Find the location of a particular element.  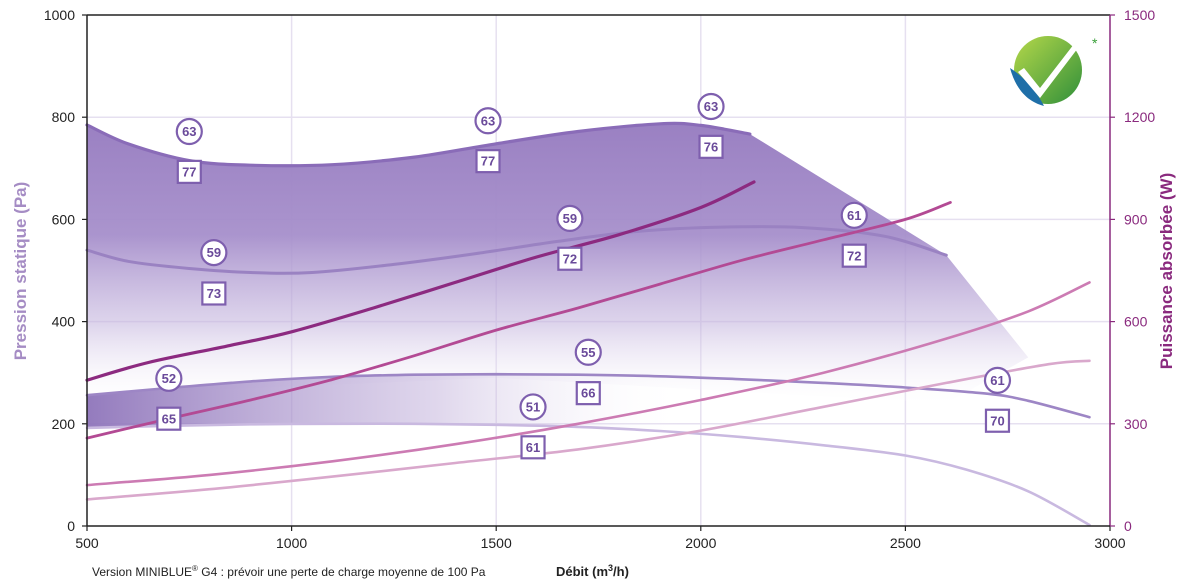

y-right-tick-label: 600 is located at coordinates (1136, 322).